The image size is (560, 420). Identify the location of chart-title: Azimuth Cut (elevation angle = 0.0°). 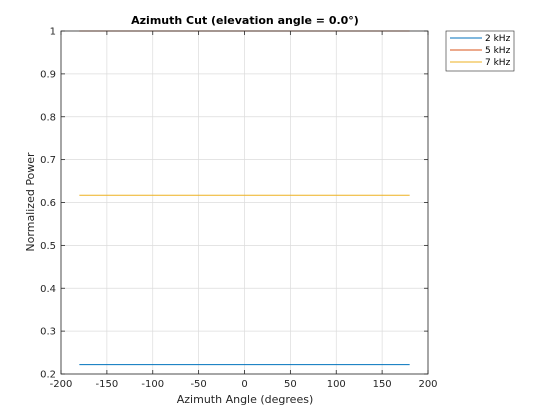
(245, 20).